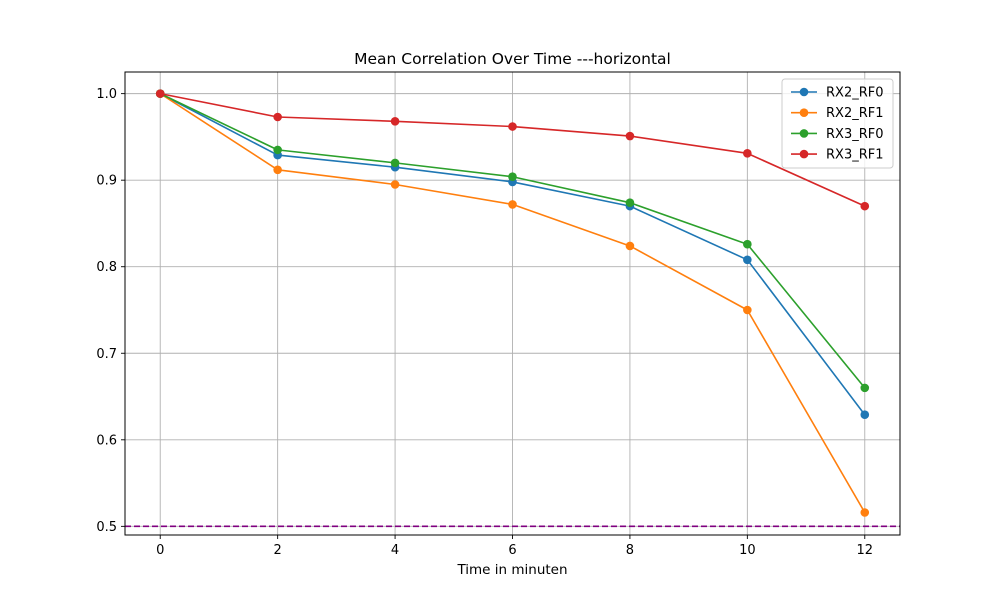 Image resolution: width=1000 pixels, height=600 pixels. Describe the element at coordinates (106, 527) in the screenshot. I see `y-tick-label: 0.5` at that location.